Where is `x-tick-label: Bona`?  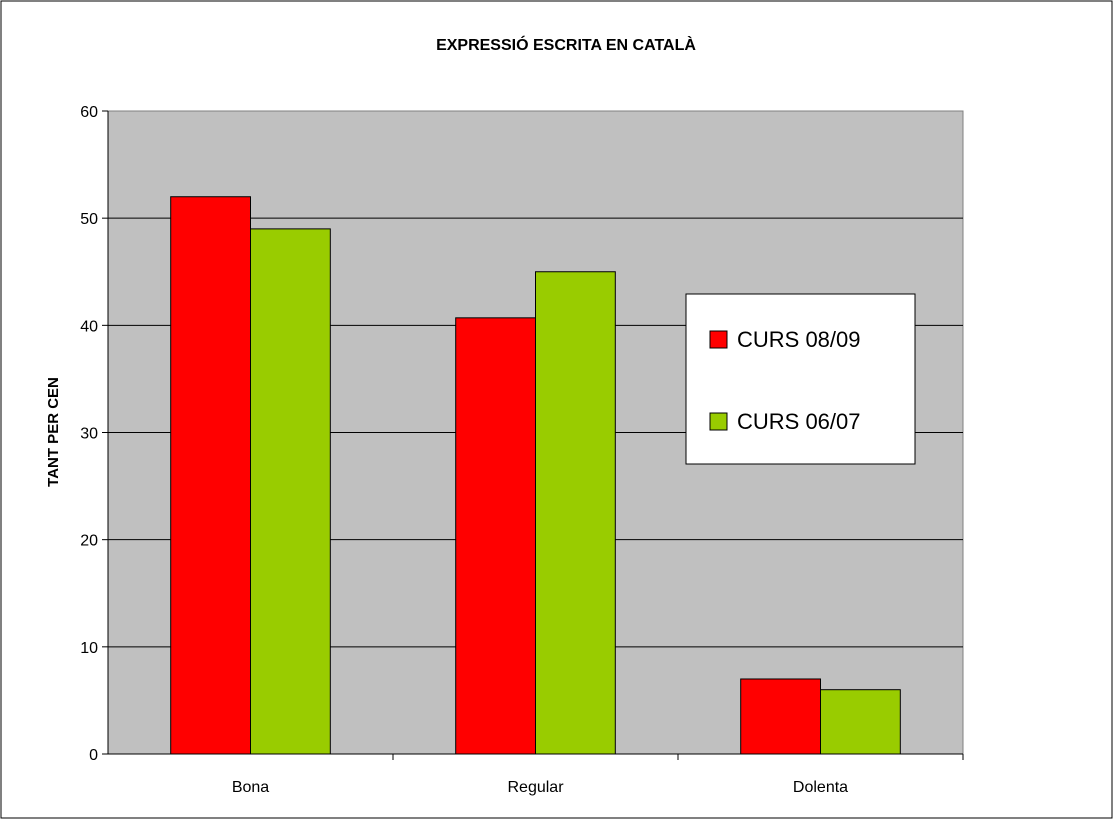
x-tick-label: Bona is located at coordinates (250, 787).